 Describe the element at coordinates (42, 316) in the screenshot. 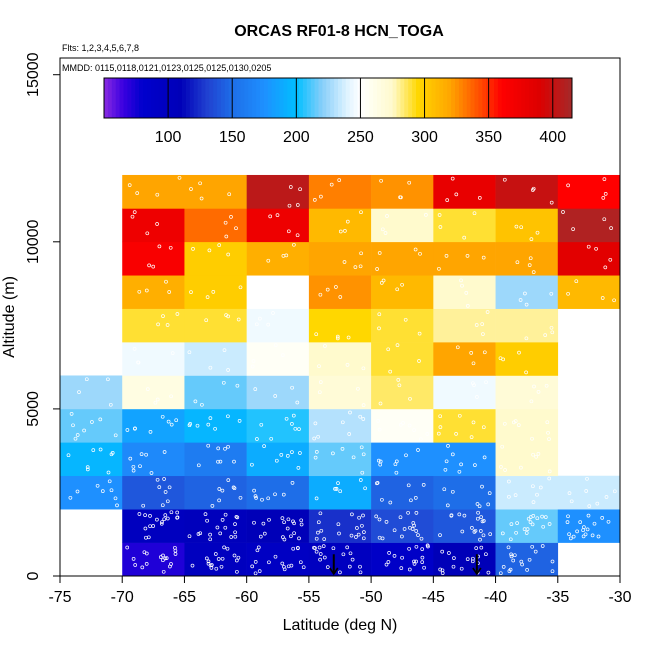

I see `y-axis: 0 5000 10000 15000` at that location.